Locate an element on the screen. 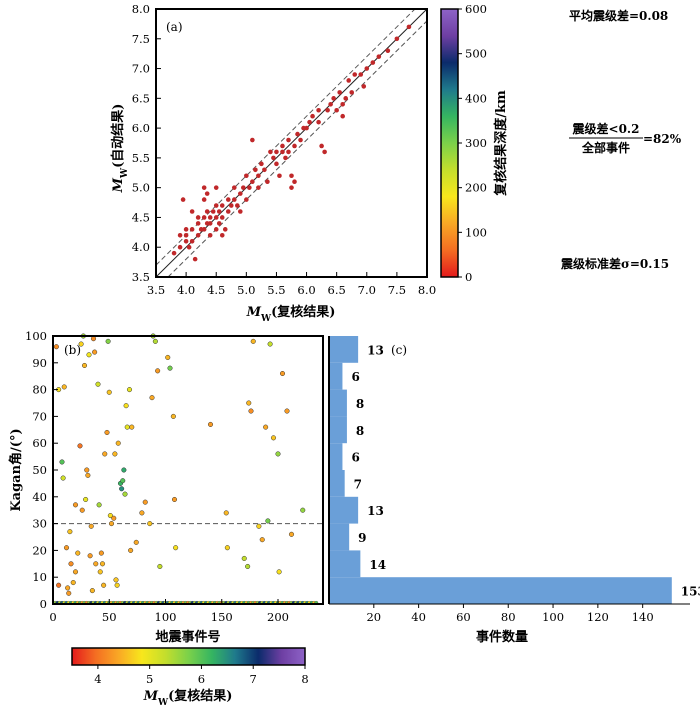 Image resolution: width=700 pixels, height=709 pixels. panel-a-ytick-label: 4.5 is located at coordinates (141, 217).